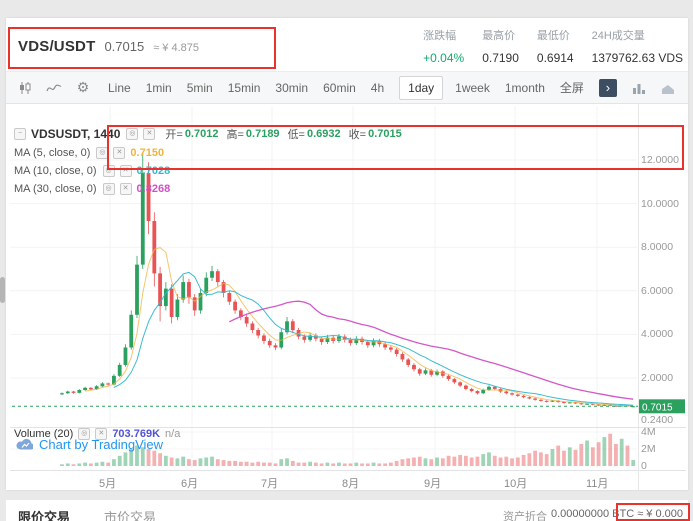  What do you see at coordinates (296, 135) in the screenshot?
I see `ohlc-label: 低=` at bounding box center [296, 135].